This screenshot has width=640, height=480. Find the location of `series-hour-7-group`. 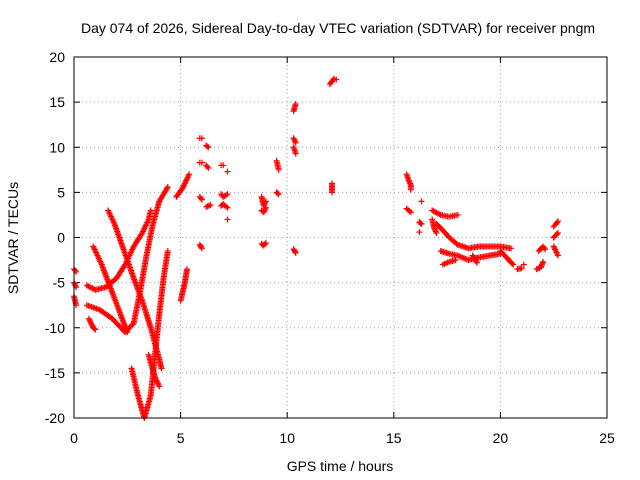

series-hour-7-group is located at coordinates (224, 192).